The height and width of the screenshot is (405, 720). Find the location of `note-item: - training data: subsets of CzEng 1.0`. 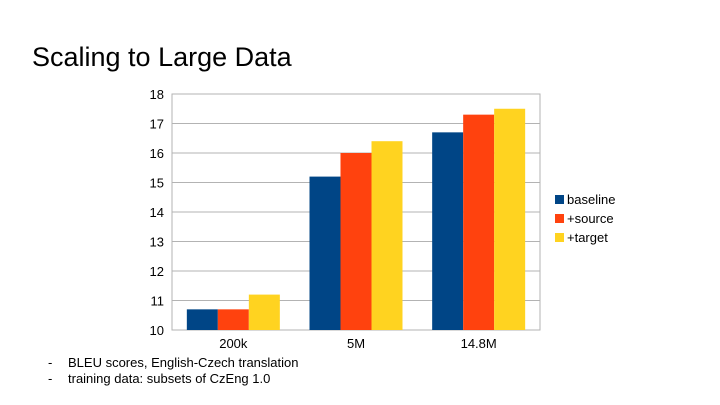

note-item: - training data: subsets of CzEng 1.0 is located at coordinates (173, 379).